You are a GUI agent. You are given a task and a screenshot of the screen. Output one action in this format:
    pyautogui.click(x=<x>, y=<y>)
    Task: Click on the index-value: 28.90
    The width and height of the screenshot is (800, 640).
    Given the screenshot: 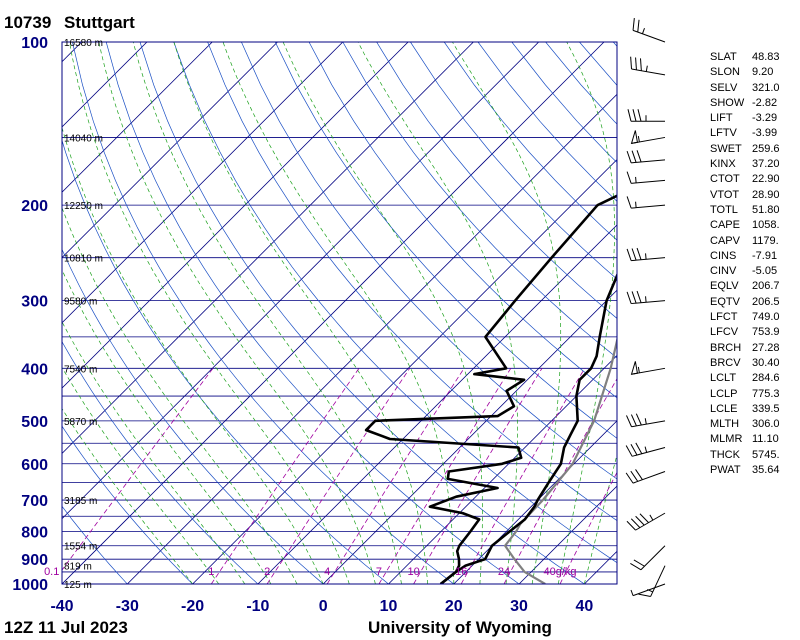 What is the action you would take?
    pyautogui.click(x=766, y=194)
    